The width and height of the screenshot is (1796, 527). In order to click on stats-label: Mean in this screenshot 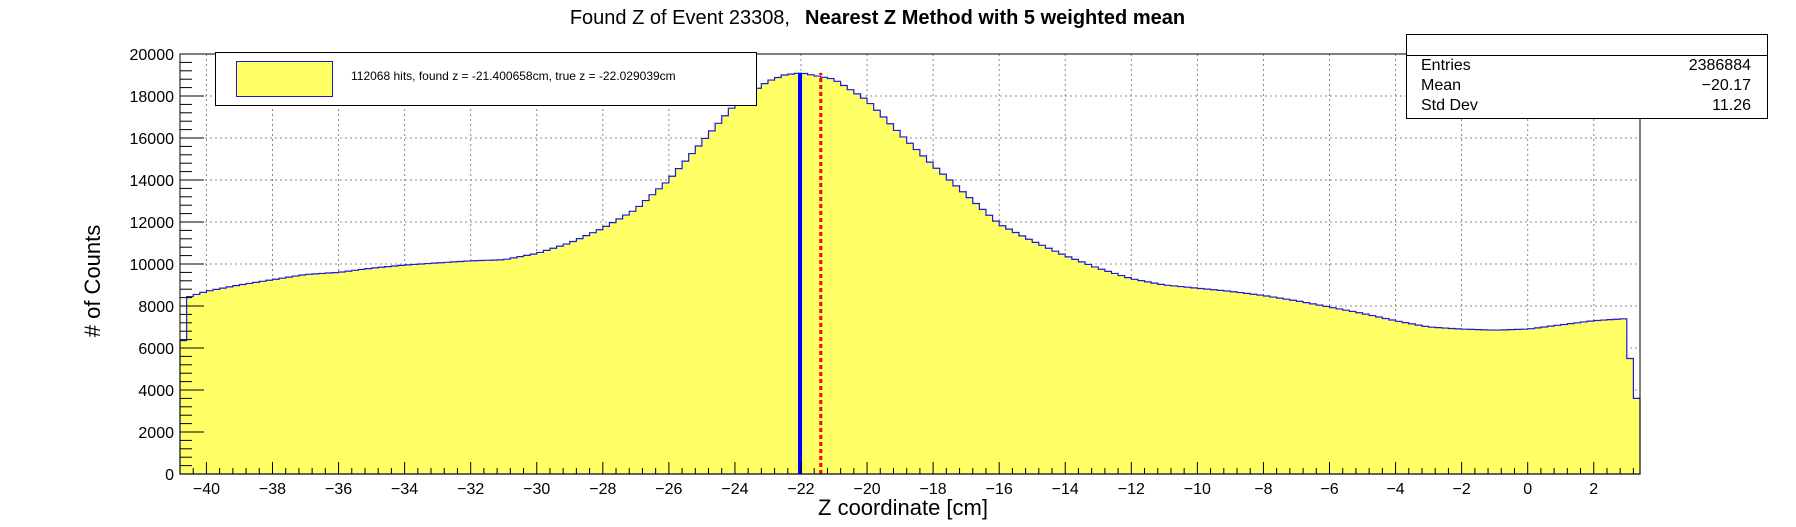, I will do `click(1441, 85)`.